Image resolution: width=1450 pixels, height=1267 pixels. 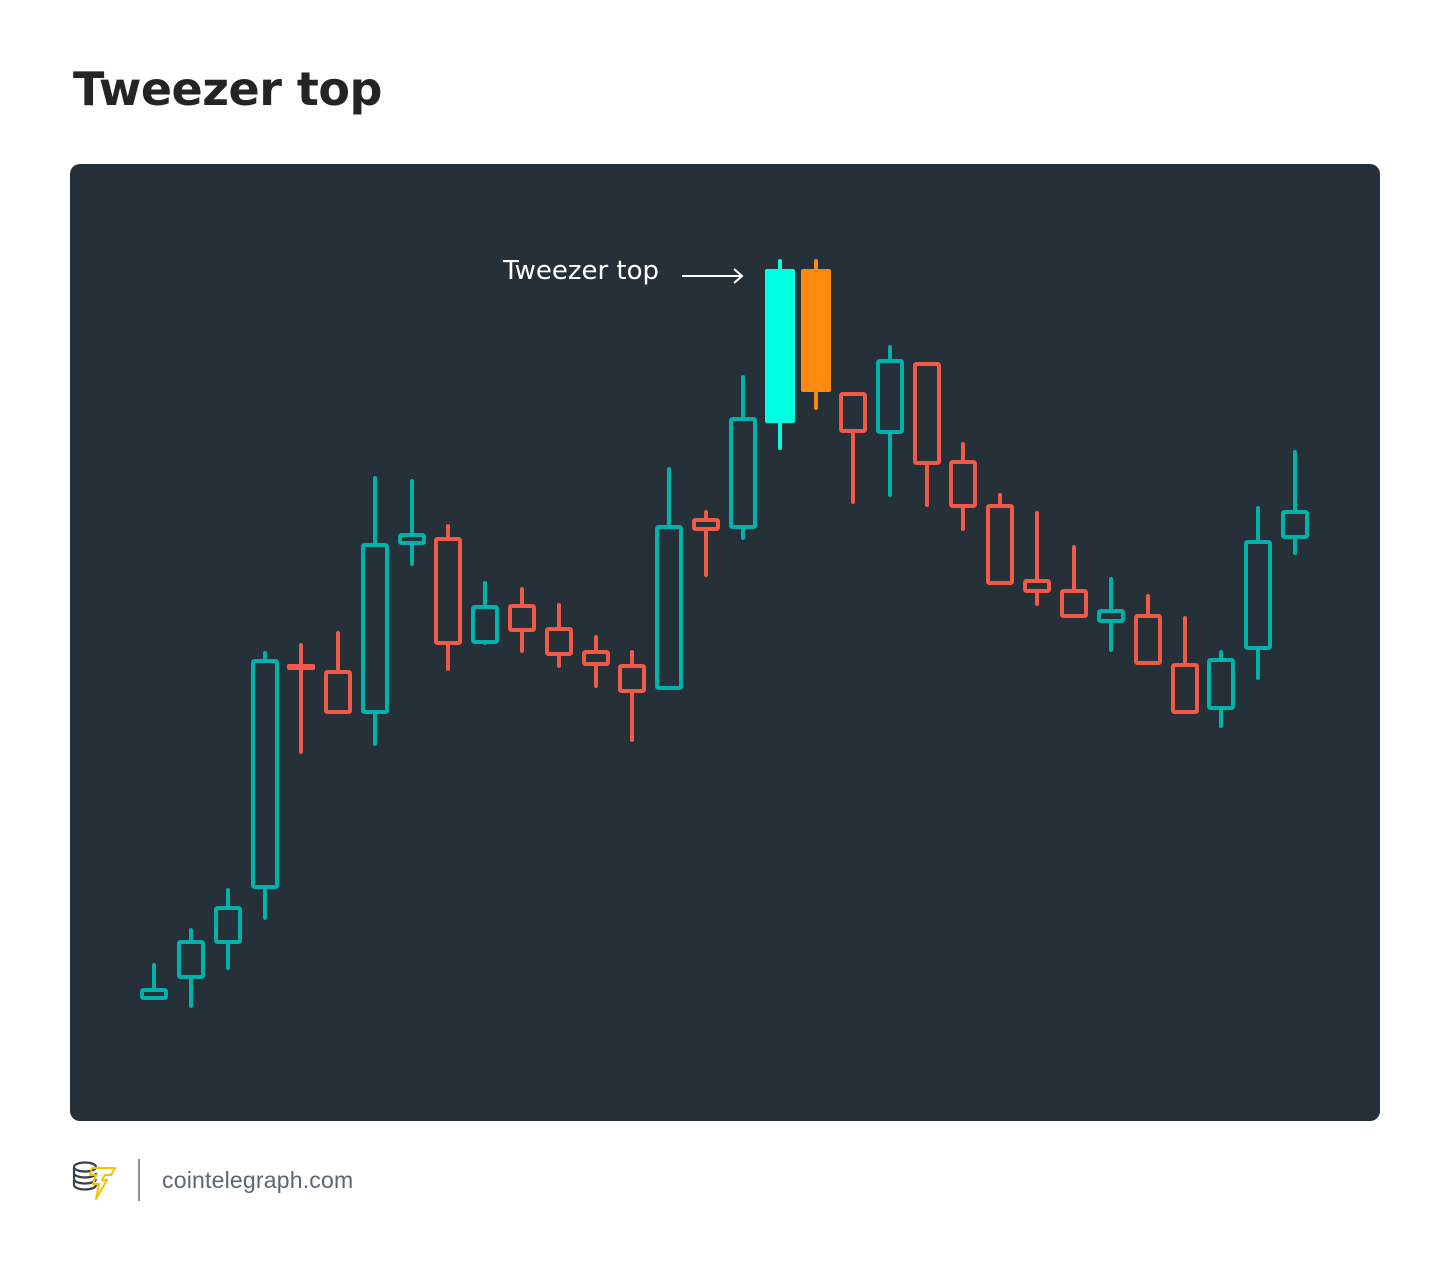 What do you see at coordinates (227, 89) in the screenshot?
I see `page-title: Tweezer top` at bounding box center [227, 89].